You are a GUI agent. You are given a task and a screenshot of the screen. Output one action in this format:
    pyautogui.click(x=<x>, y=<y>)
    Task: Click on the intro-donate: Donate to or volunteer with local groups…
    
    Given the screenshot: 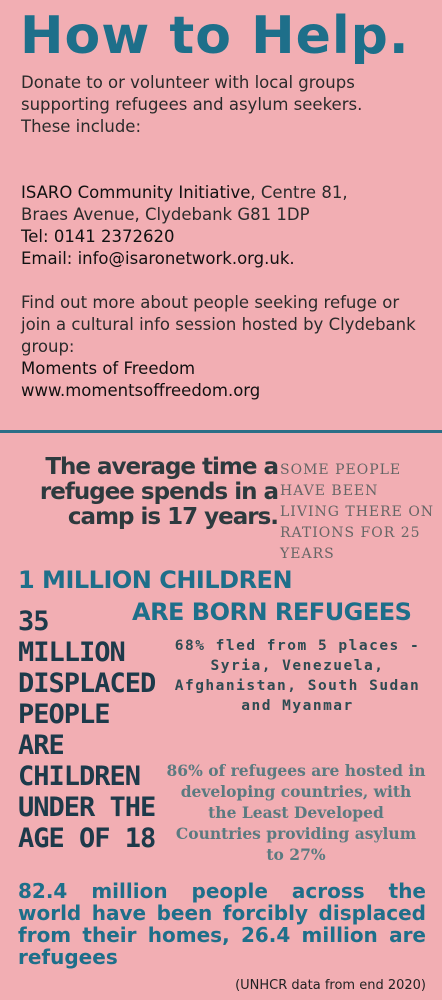 What is the action you would take?
    pyautogui.click(x=223, y=105)
    